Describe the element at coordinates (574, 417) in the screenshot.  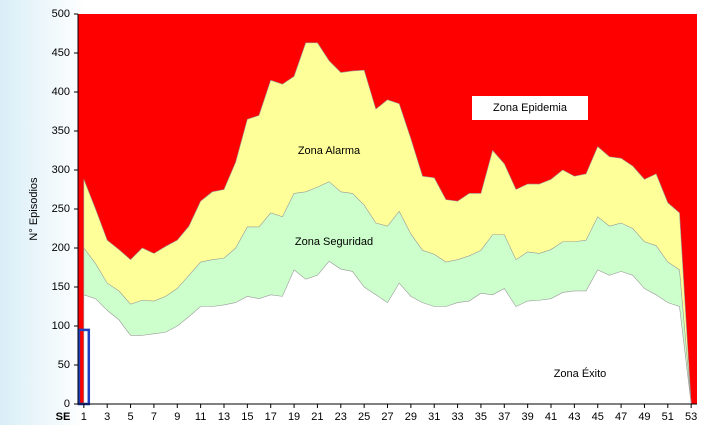
I see `x-tick-label: 43` at that location.